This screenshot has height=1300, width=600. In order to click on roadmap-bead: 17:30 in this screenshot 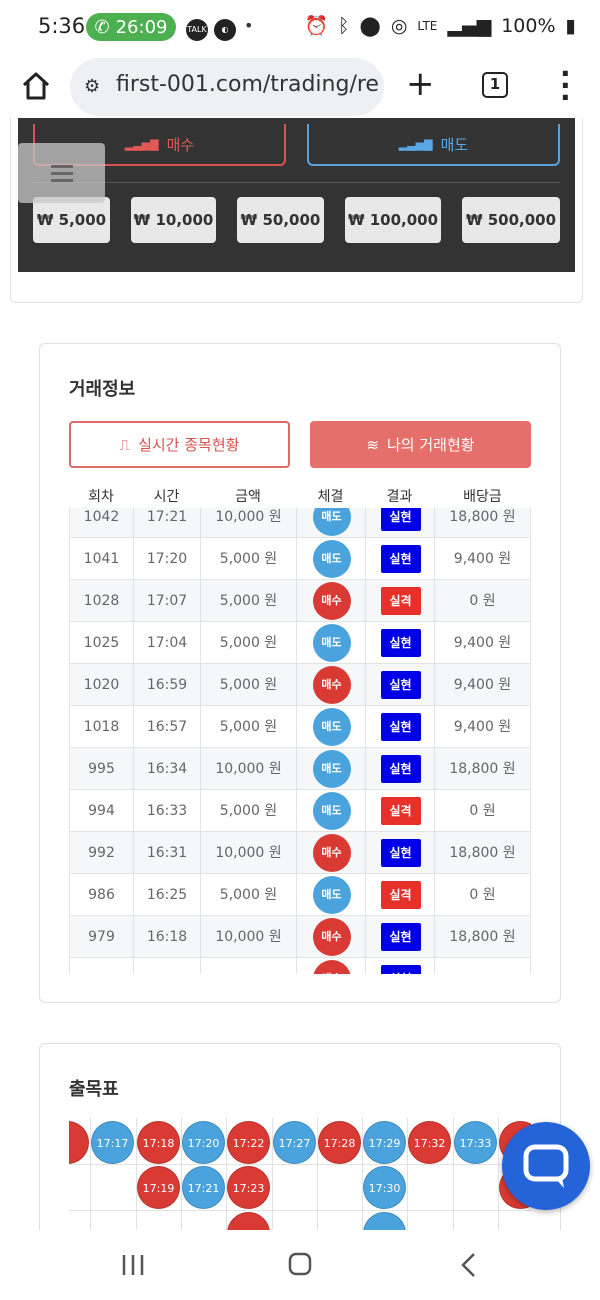, I will do `click(384, 1187)`.